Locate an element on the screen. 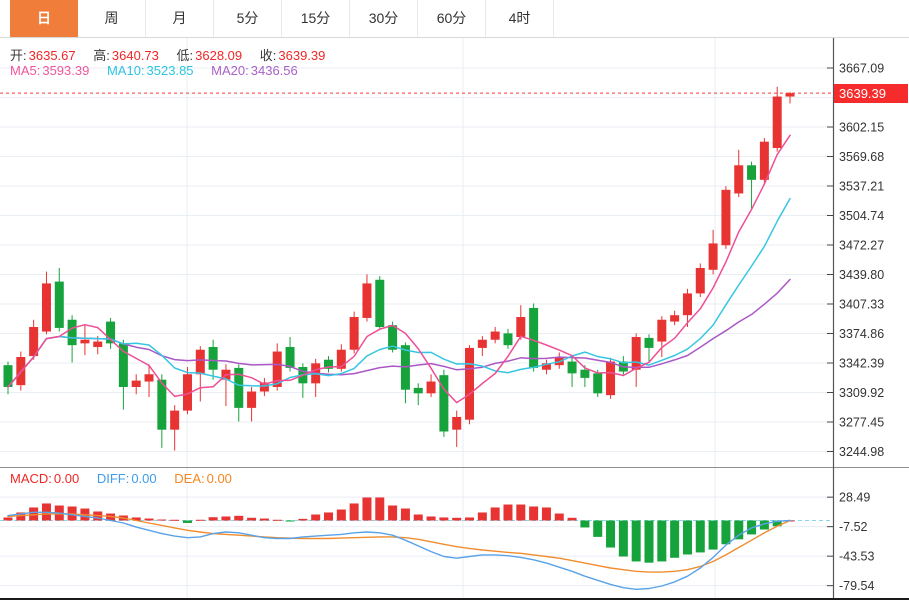  diff-label: DIFF: is located at coordinates (113, 478).